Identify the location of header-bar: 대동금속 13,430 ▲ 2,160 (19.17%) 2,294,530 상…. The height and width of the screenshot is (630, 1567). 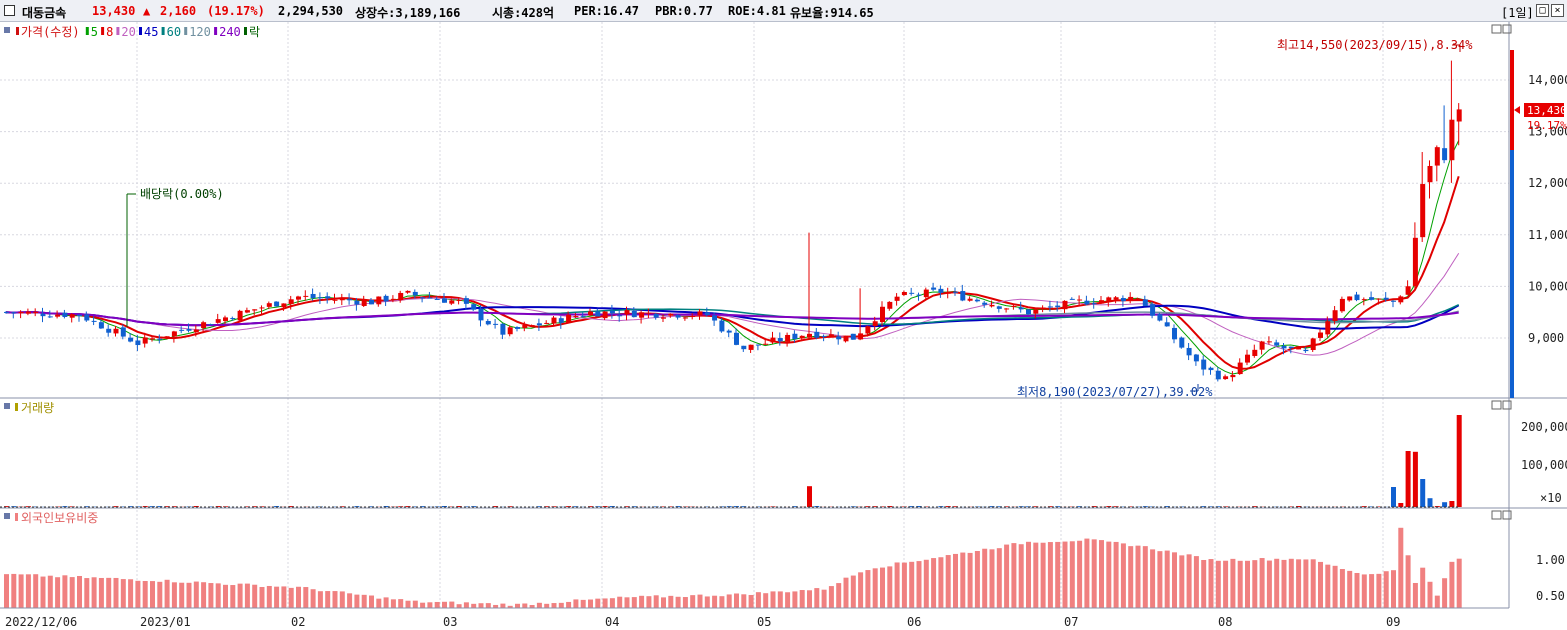
(783, 11).